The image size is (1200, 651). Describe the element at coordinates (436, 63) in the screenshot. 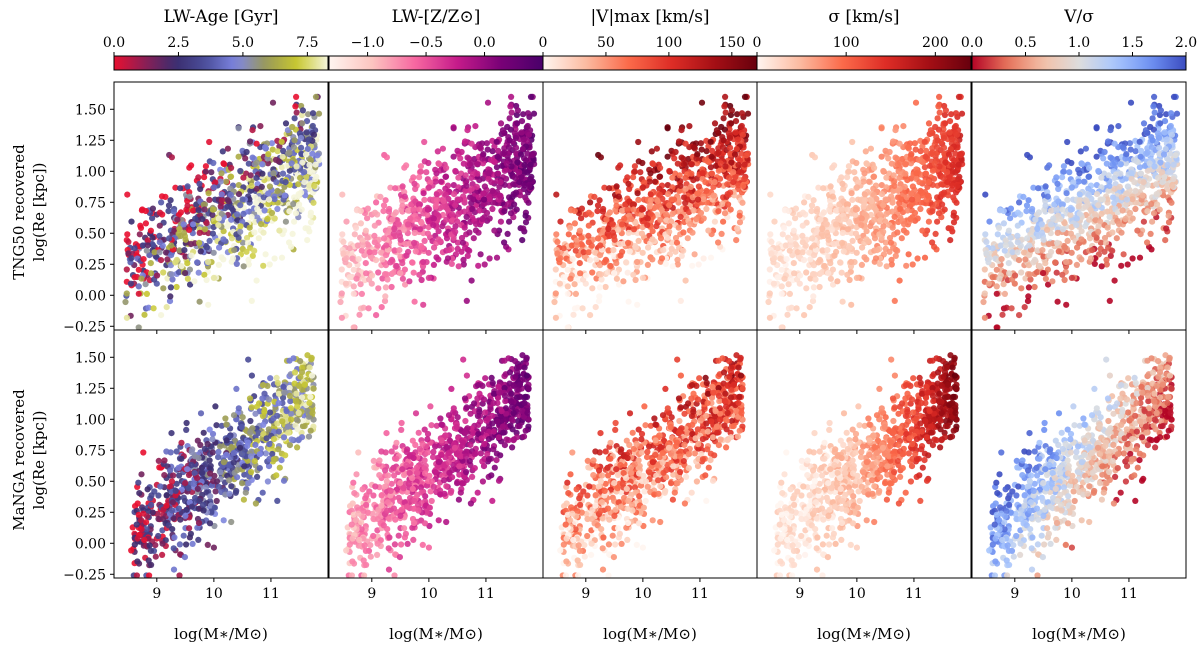

I see `colorbar-gradient` at that location.